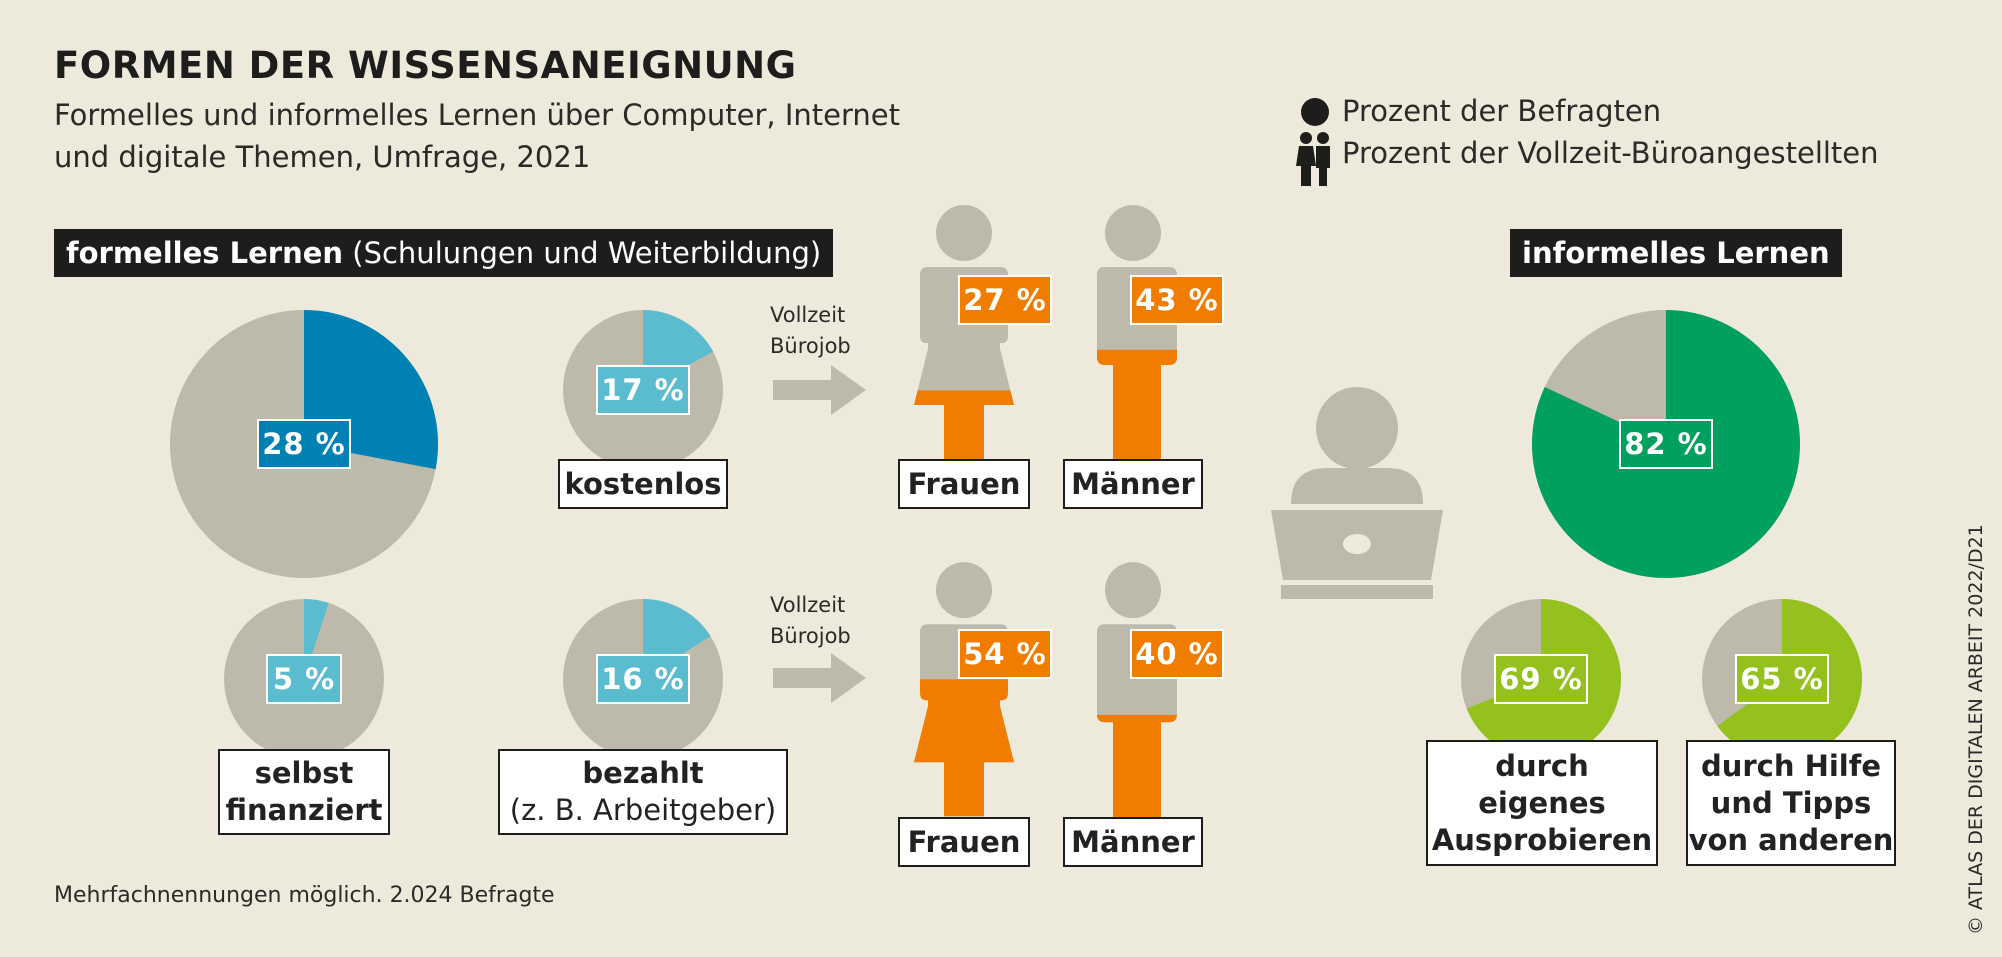 Image resolution: width=2002 pixels, height=957 pixels. Describe the element at coordinates (1791, 839) in the screenshot. I see `box-hilfe-line3: von anderen` at that location.